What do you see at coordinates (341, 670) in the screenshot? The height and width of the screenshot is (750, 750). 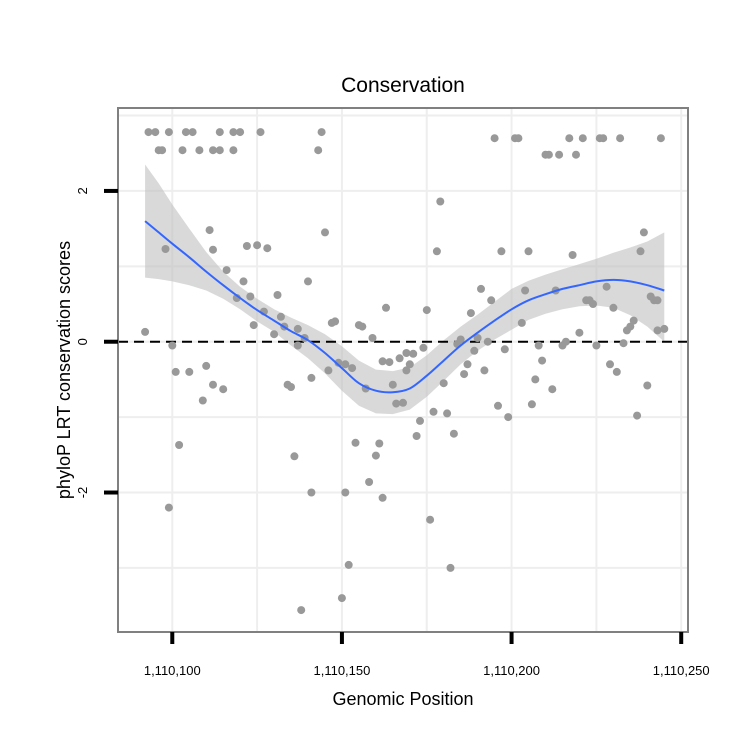 I see `x-tick-label: 1,110,150` at bounding box center [341, 670].